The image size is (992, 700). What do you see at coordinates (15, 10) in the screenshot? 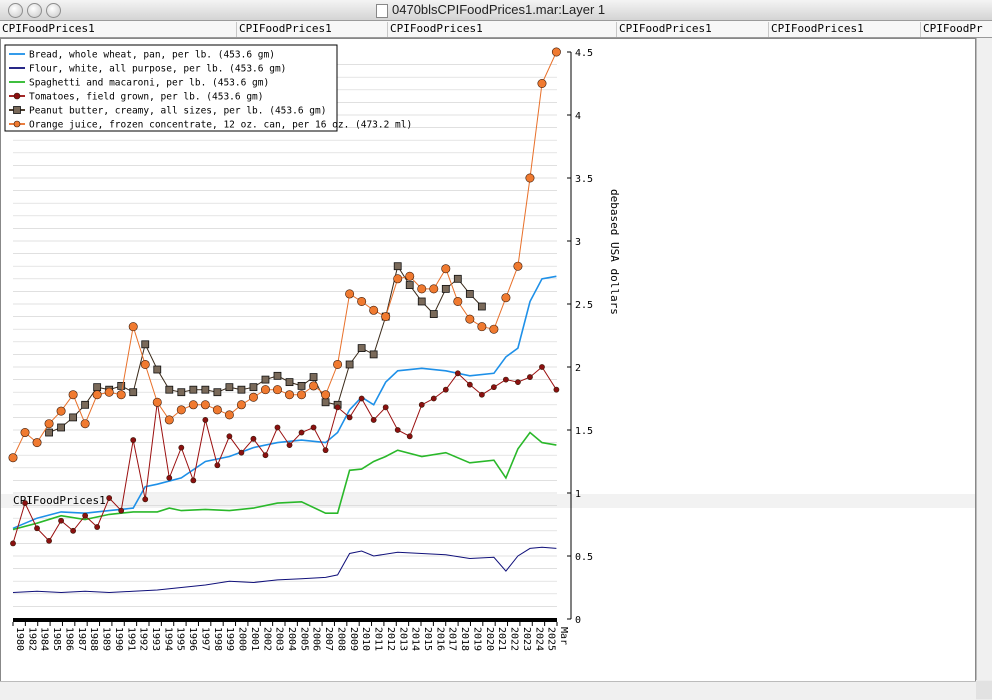
I see `close-window-icon` at bounding box center [15, 10].